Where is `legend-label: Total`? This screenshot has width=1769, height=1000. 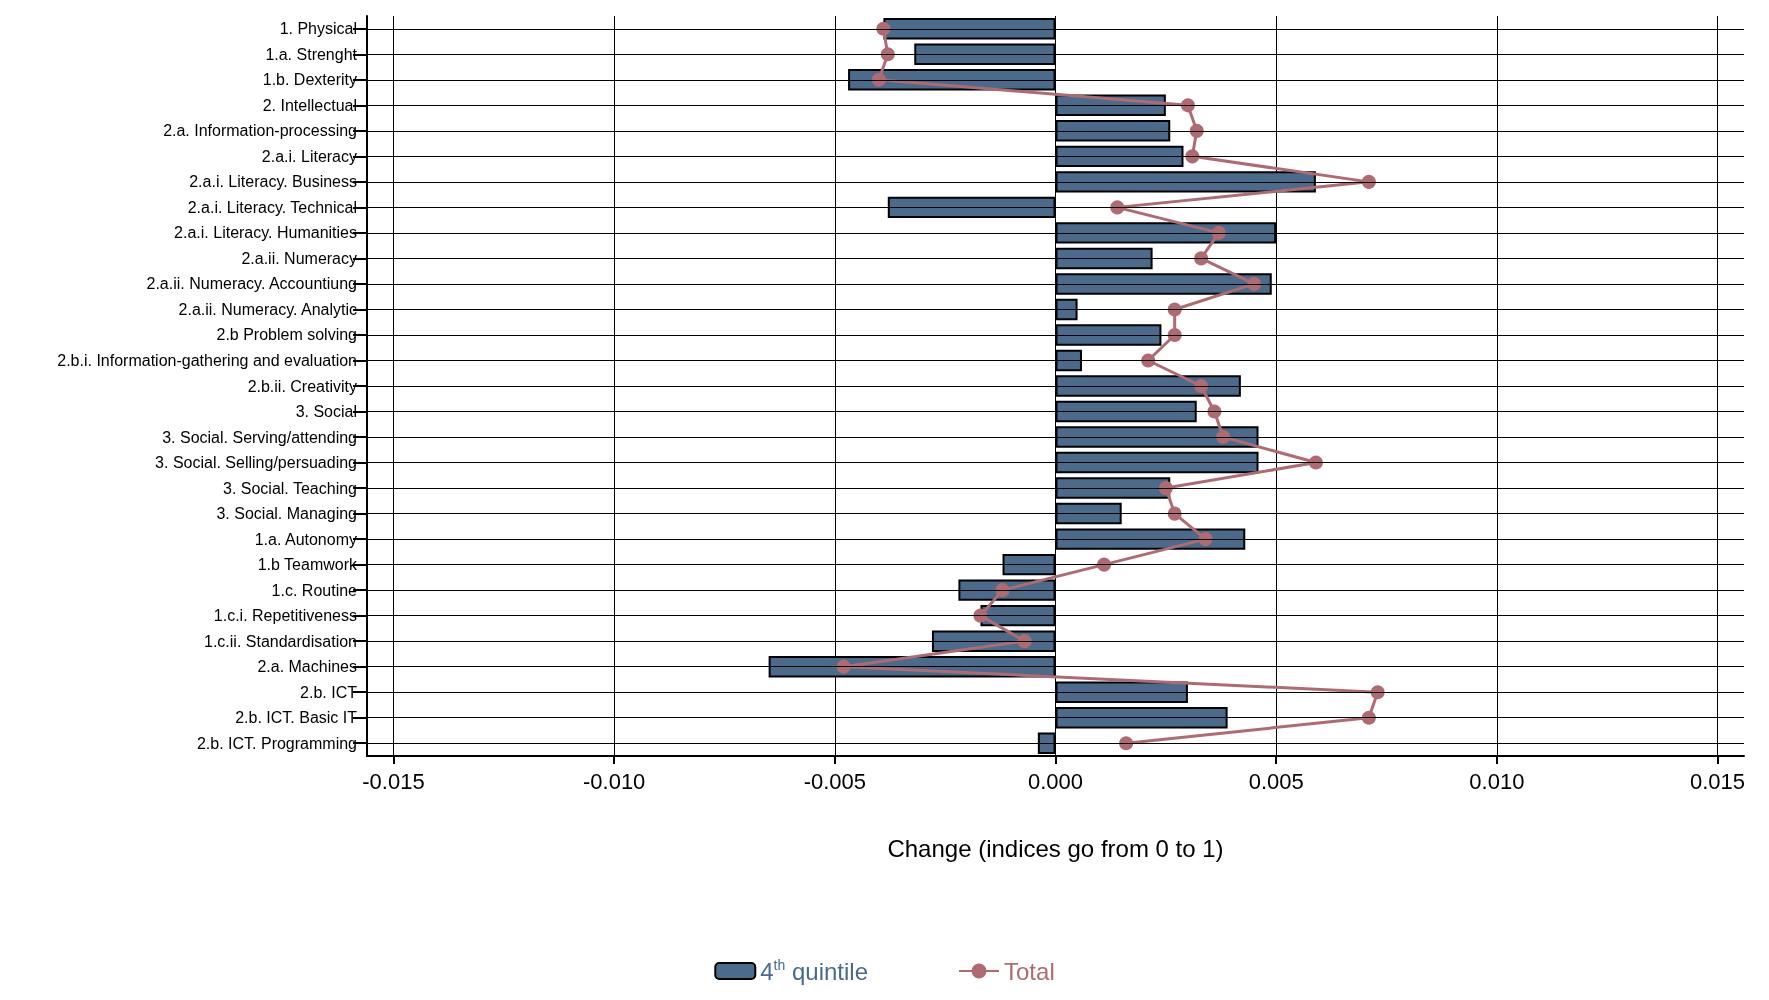 legend-label: Total is located at coordinates (1029, 971).